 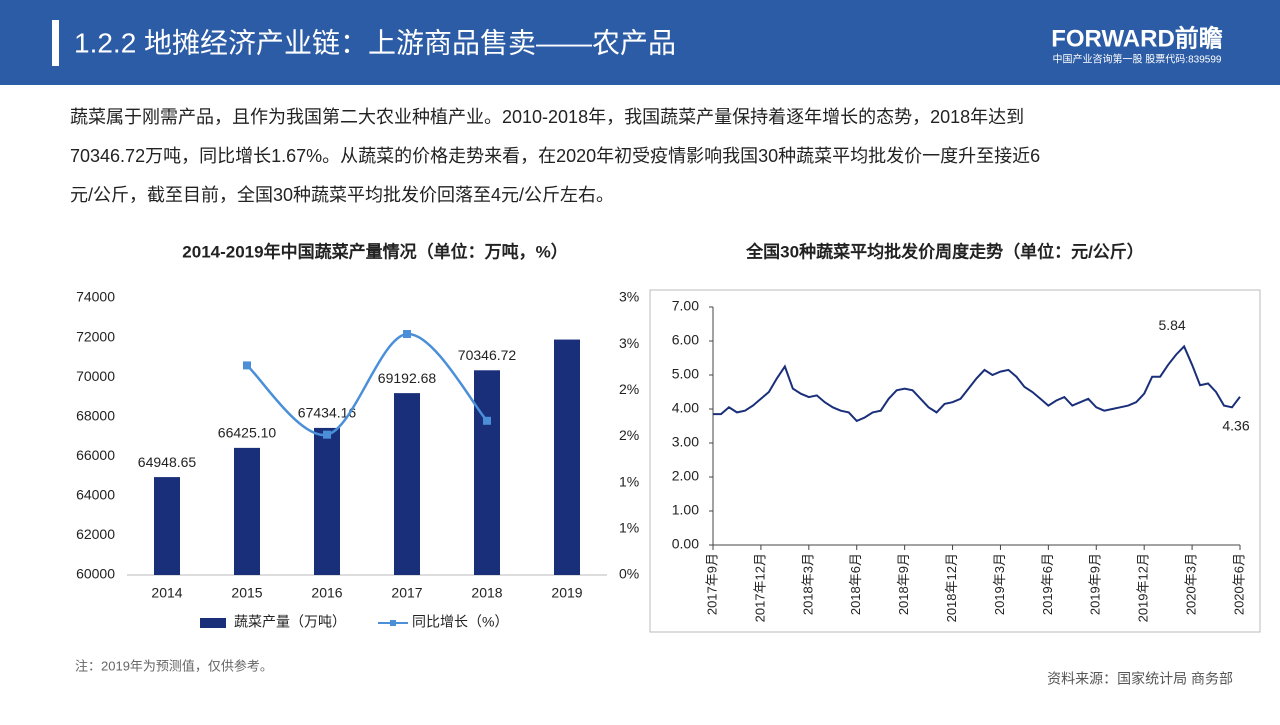 What do you see at coordinates (55, 43) in the screenshot?
I see `header-mark` at bounding box center [55, 43].